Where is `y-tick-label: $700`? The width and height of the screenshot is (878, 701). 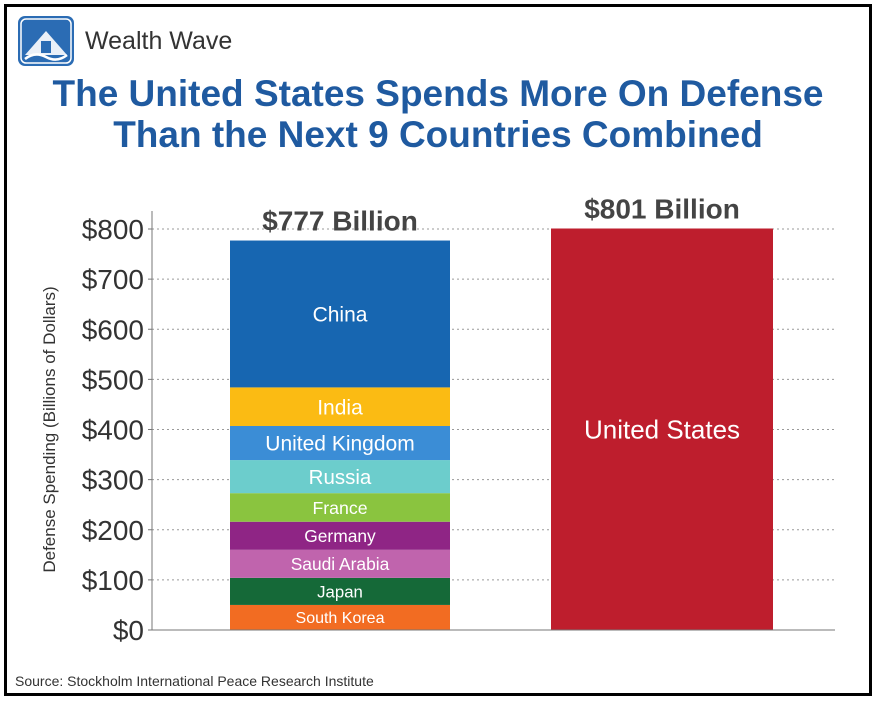
y-tick-label: $700 is located at coordinates (113, 279).